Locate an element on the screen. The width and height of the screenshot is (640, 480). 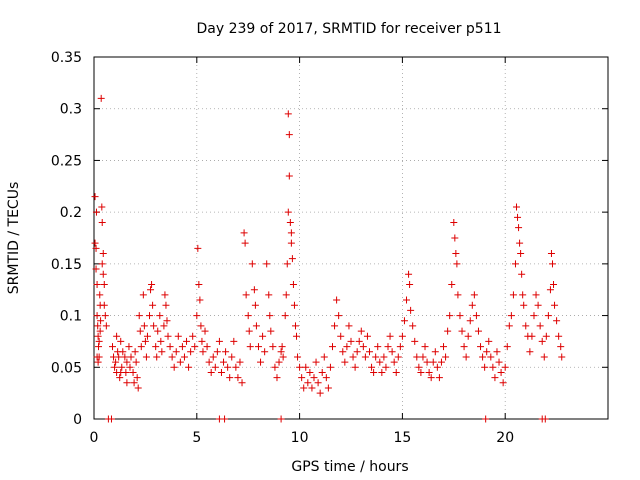
x-axis-title: GPS time / hours is located at coordinates (349, 467).